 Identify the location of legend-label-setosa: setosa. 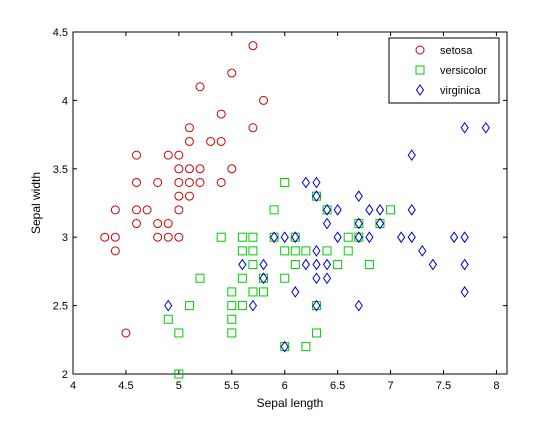
(456, 51).